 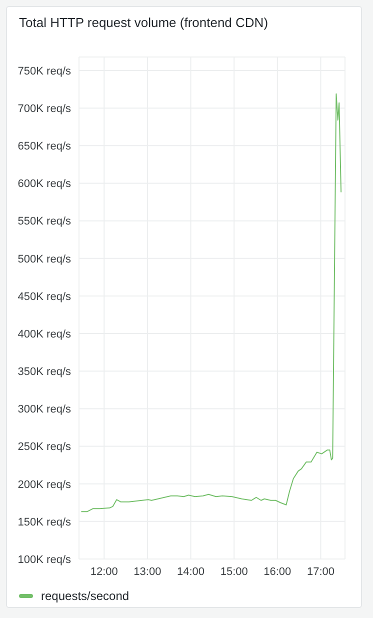 I want to click on x-tick-label: 16:00, so click(x=278, y=572).